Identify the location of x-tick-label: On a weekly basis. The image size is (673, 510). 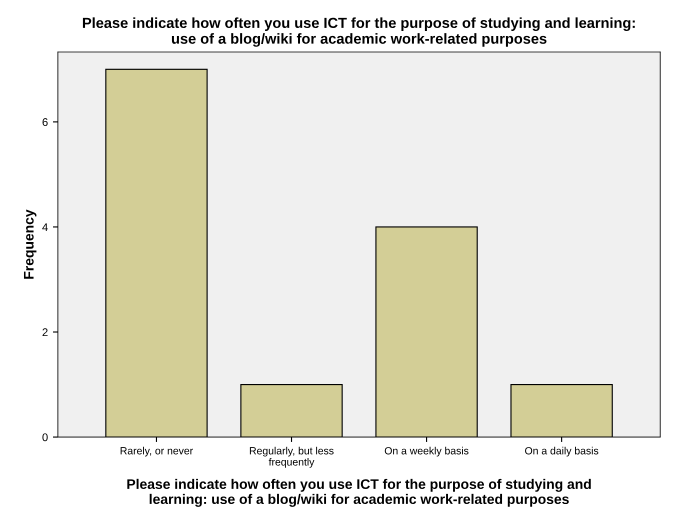
(426, 451).